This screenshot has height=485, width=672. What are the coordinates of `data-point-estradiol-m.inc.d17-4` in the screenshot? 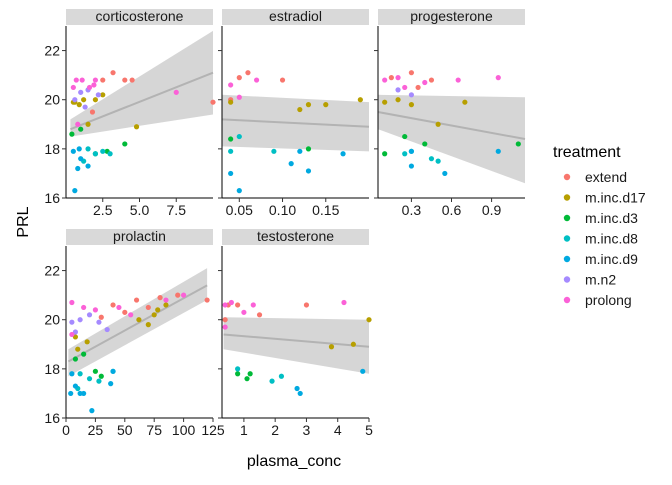 It's located at (231, 102).